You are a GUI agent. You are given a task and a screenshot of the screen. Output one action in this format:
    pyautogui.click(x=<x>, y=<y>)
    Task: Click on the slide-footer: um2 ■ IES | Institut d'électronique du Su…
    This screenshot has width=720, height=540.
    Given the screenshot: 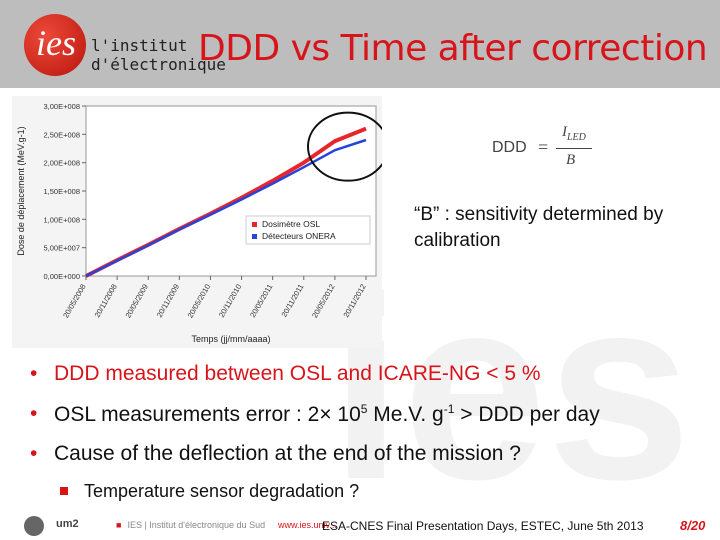 What is the action you would take?
    pyautogui.click(x=360, y=526)
    